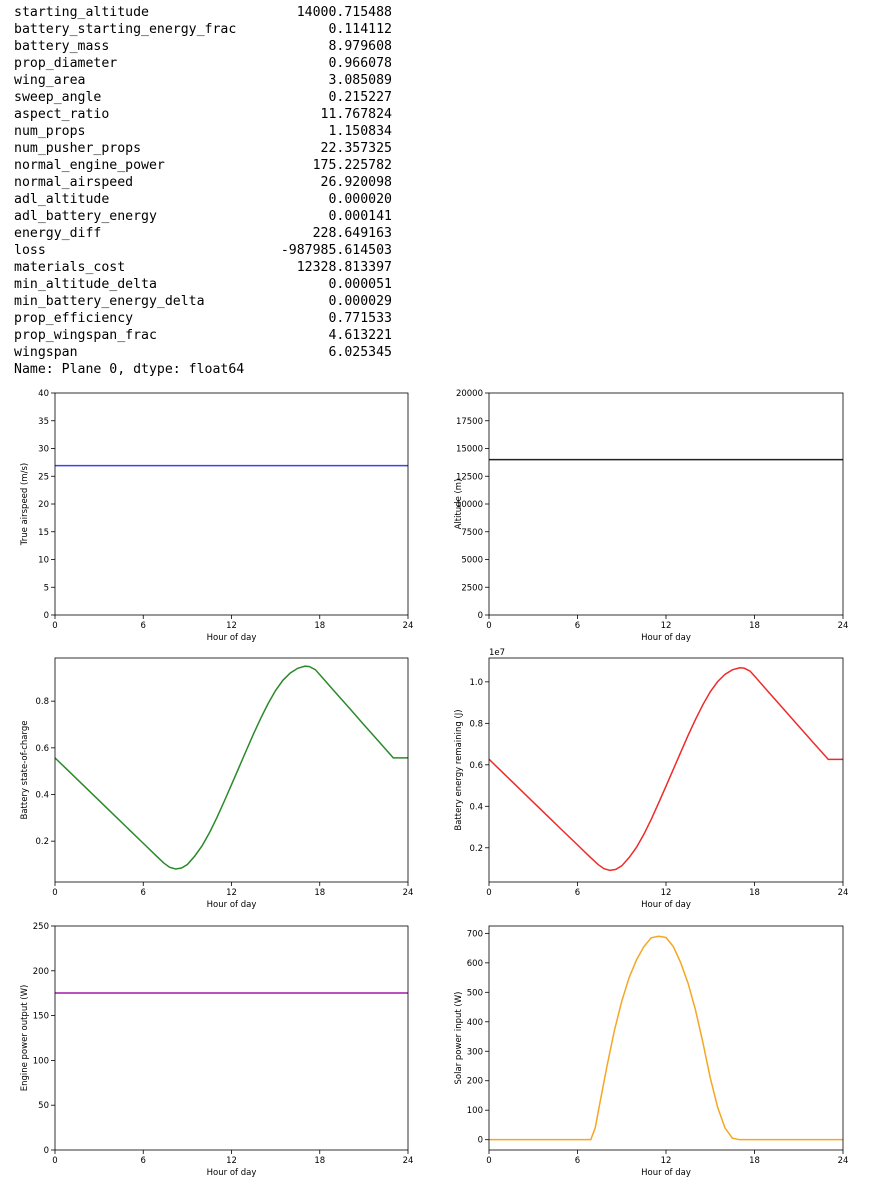 The width and height of the screenshot is (869, 1187). What do you see at coordinates (203, 182) in the screenshot?
I see `table-row: normal_airspeed 26.920098` at bounding box center [203, 182].